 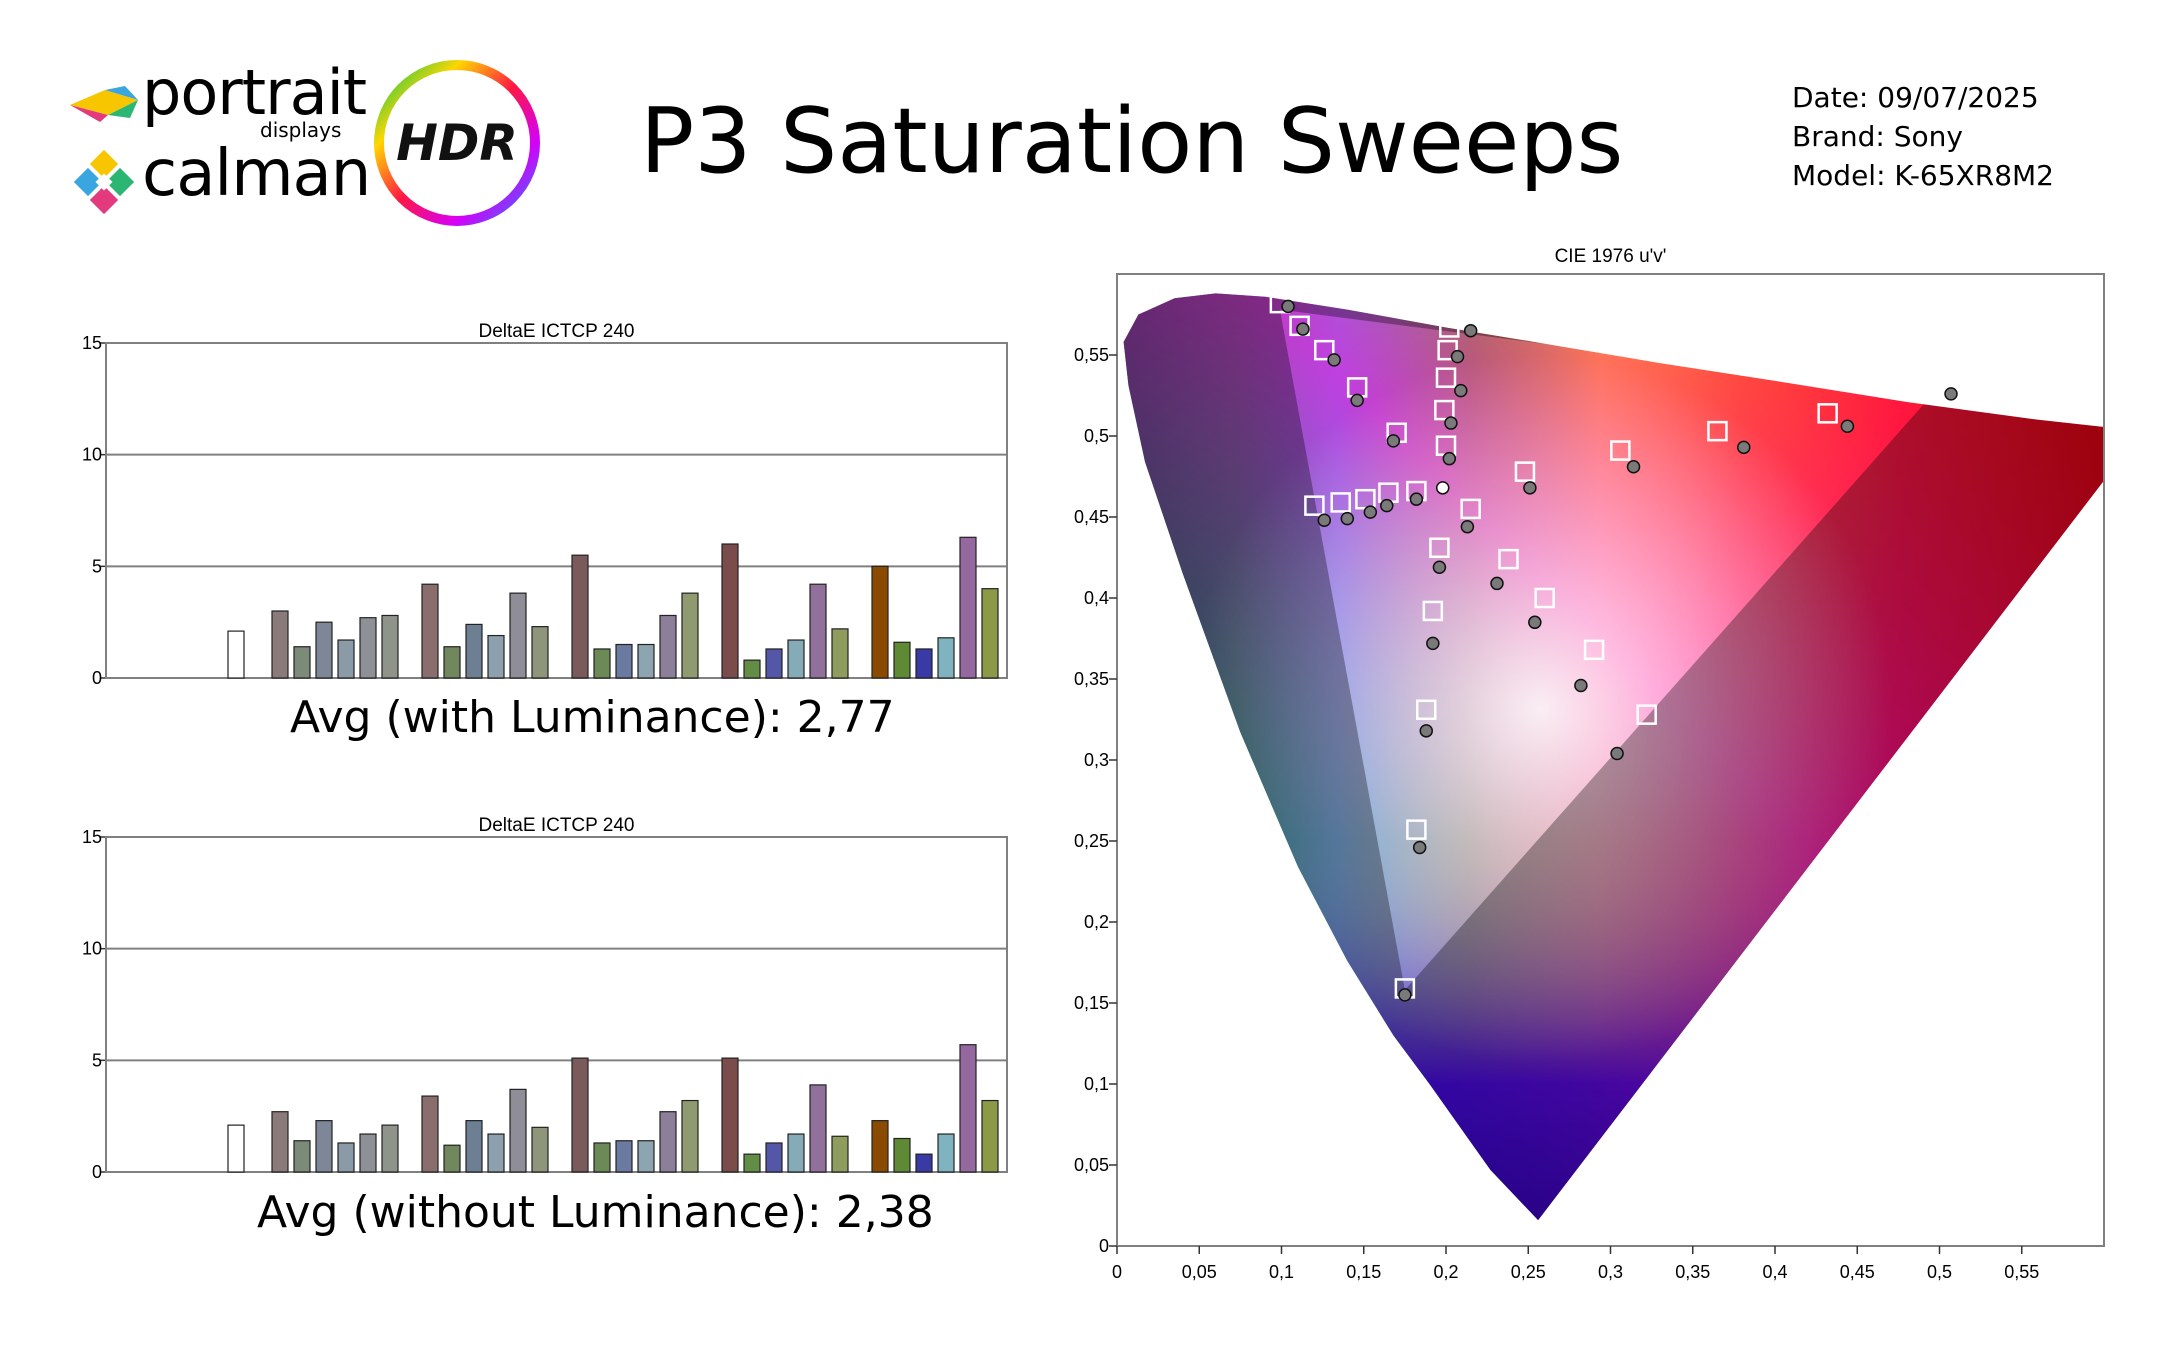 What do you see at coordinates (1915, 97) in the screenshot?
I see `report-date: Date: 09/07/2025` at bounding box center [1915, 97].